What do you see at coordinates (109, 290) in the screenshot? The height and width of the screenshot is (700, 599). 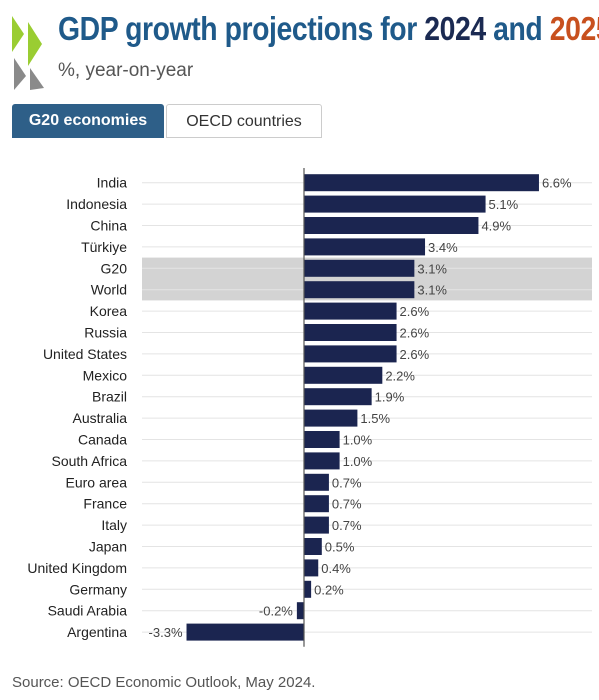 I see `category-label: World` at bounding box center [109, 290].